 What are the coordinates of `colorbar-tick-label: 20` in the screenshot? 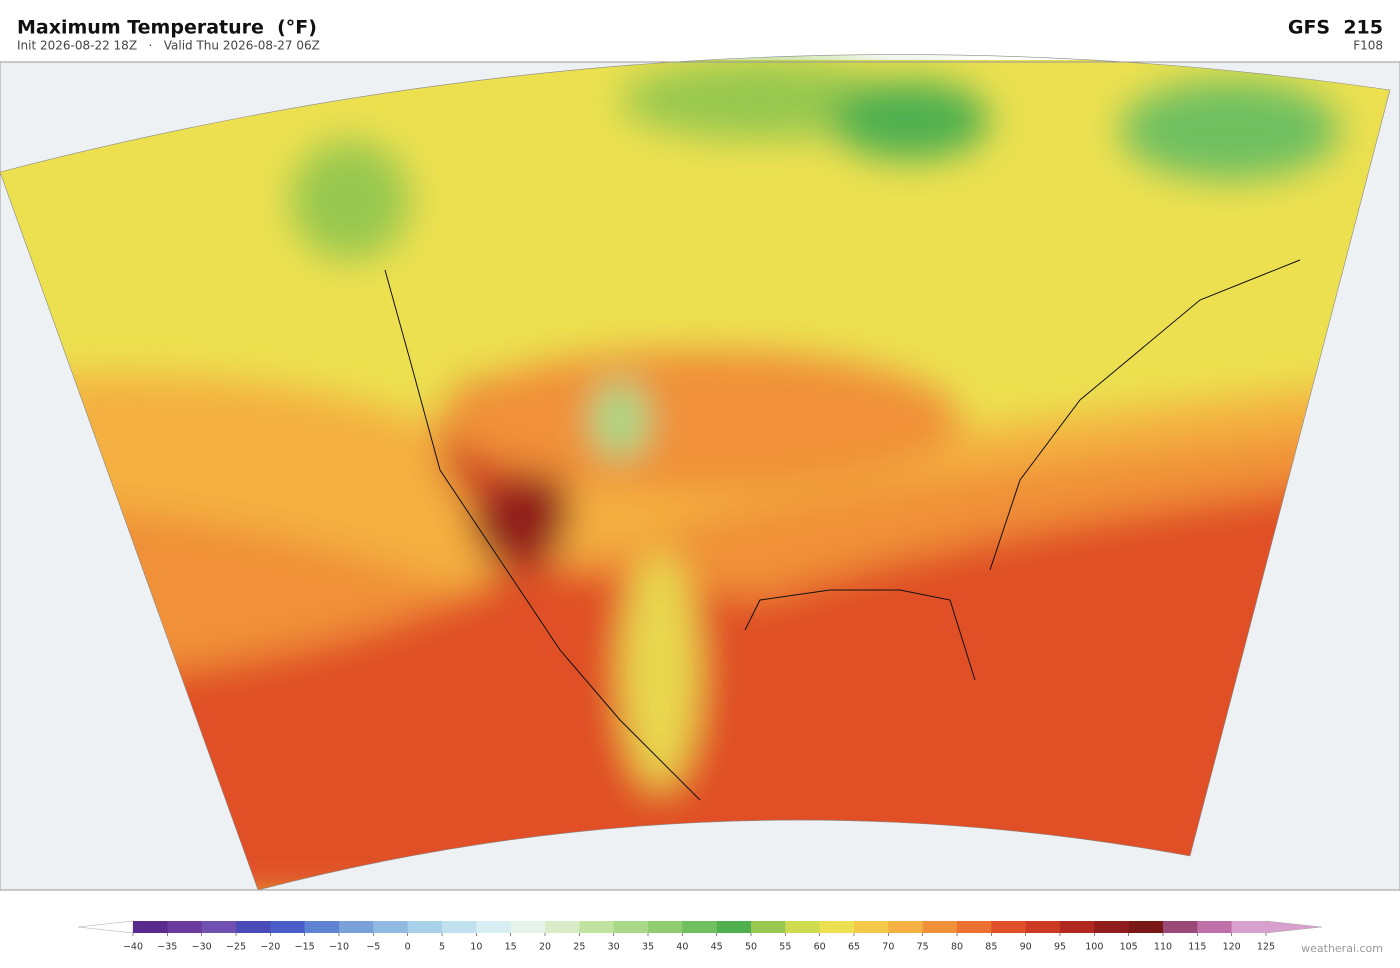 It's located at (545, 947).